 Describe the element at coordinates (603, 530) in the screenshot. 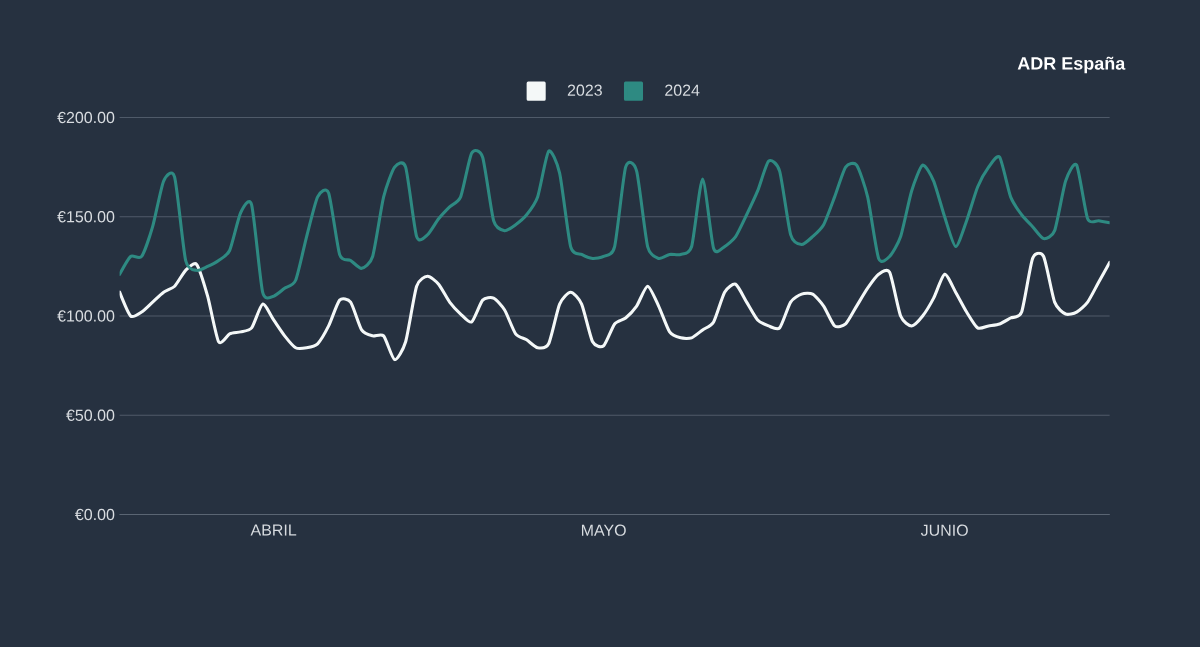

I see `x-tick-label: MAYO` at that location.